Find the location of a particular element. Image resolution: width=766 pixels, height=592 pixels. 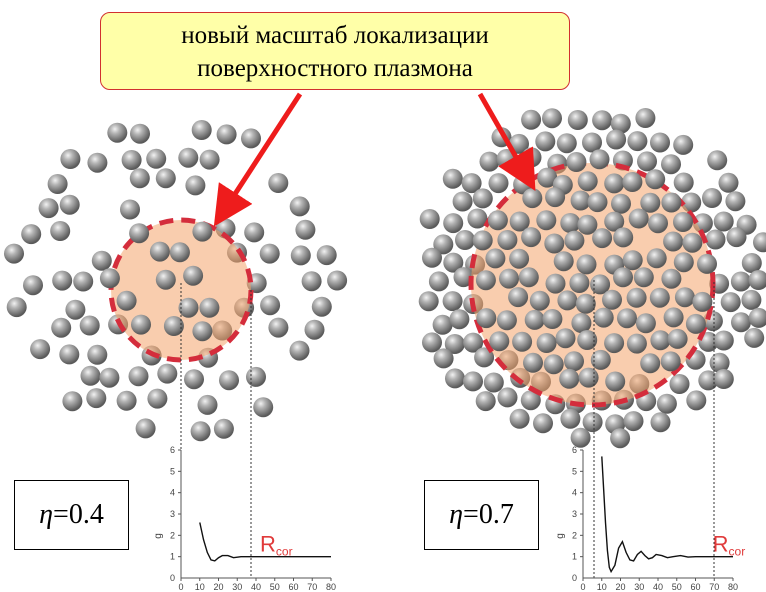

rdf-curve is located at coordinates (265, 542).